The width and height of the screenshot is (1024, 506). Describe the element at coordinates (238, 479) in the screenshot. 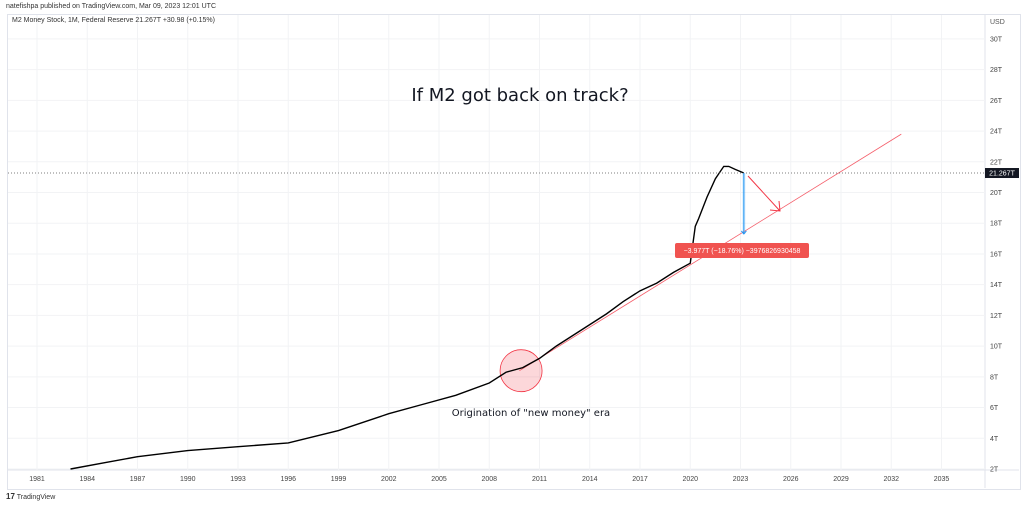

I see `x-tick-label: 1993` at that location.